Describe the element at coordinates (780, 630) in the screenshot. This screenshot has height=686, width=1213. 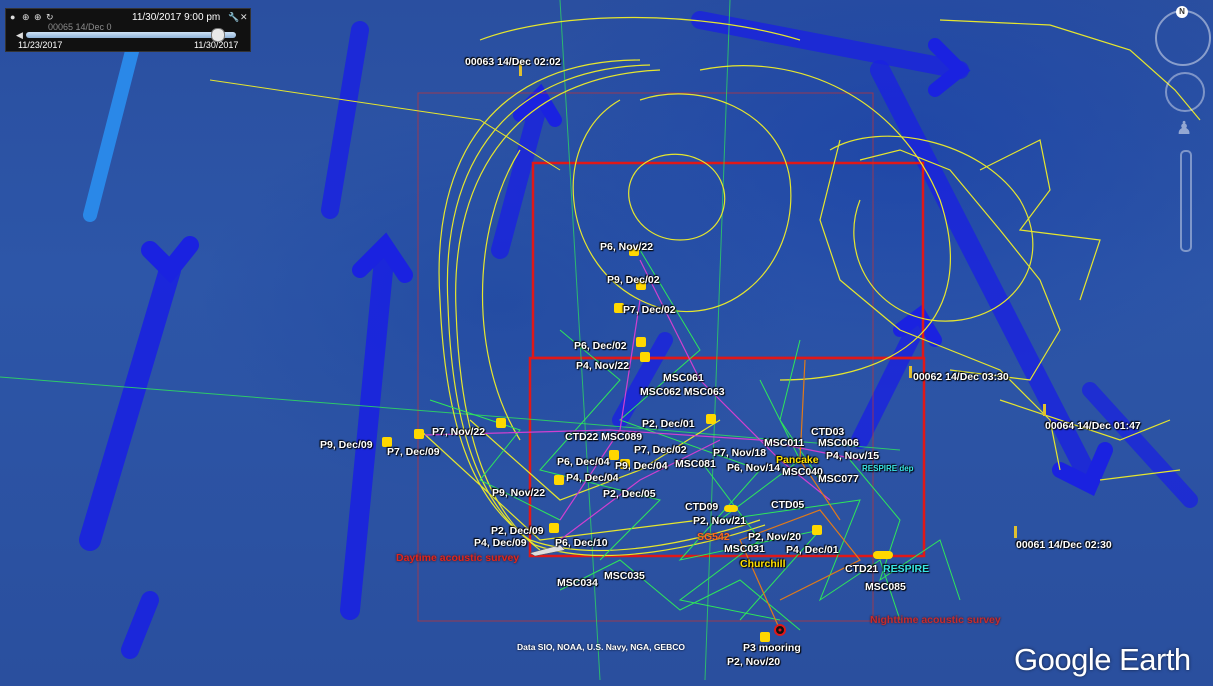
I see `mooring-target-icon` at that location.